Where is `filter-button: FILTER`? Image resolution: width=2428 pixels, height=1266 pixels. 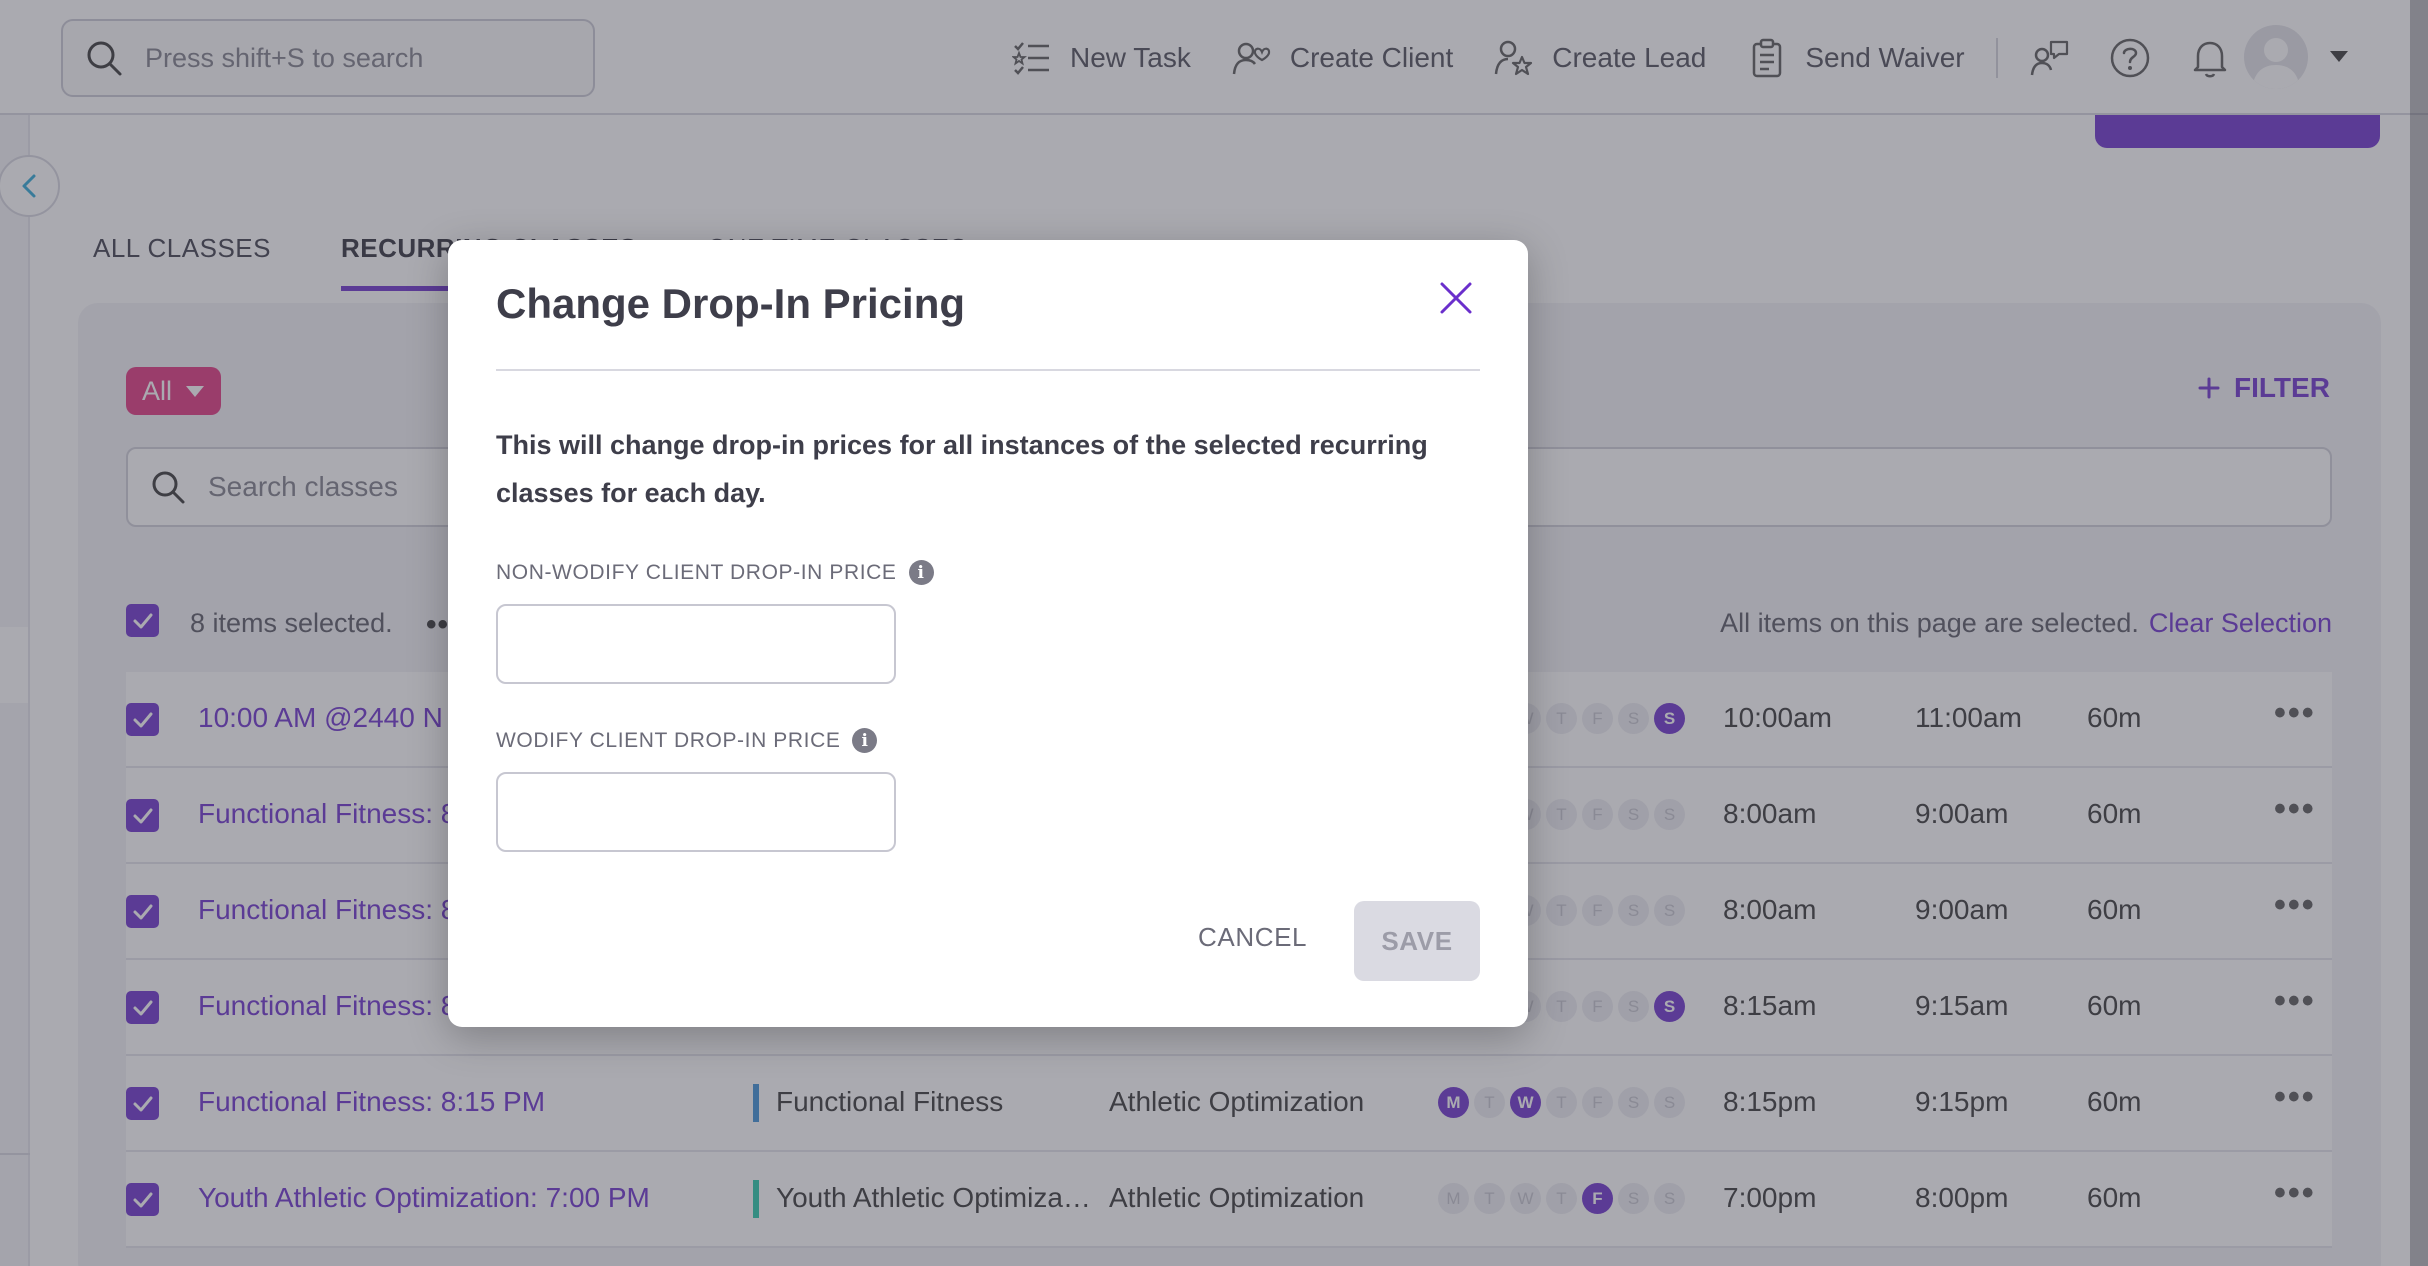
filter-button: FILTER is located at coordinates (2264, 388).